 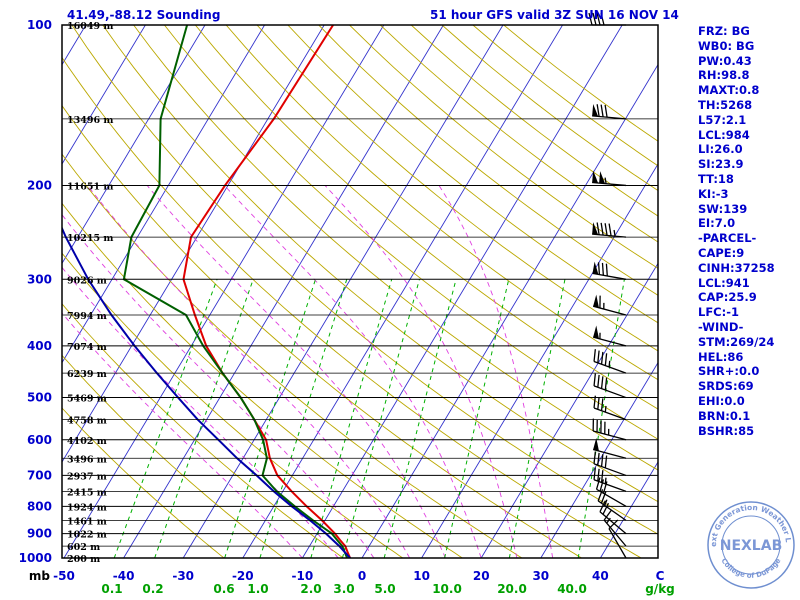 What do you see at coordinates (310, 589) in the screenshot?
I see `mixing-ratio-tick-label: 2.0` at bounding box center [310, 589].